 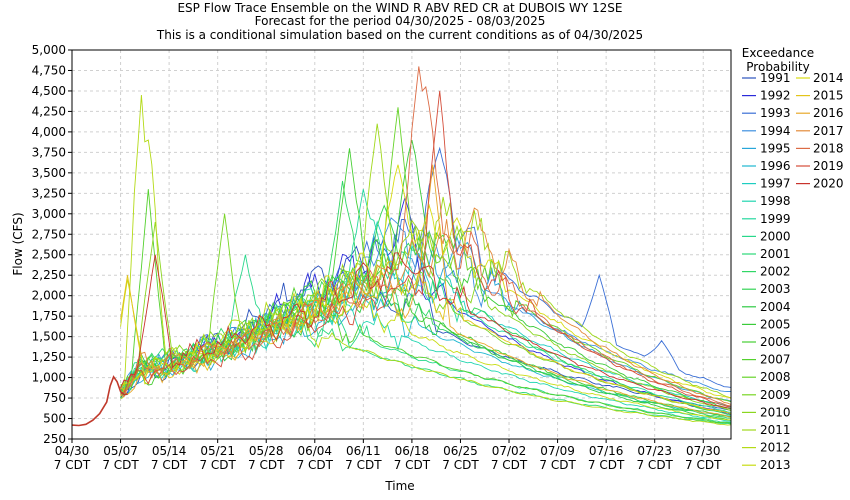 What do you see at coordinates (828, 148) in the screenshot?
I see `legend-item-2018: 2018` at bounding box center [828, 148].